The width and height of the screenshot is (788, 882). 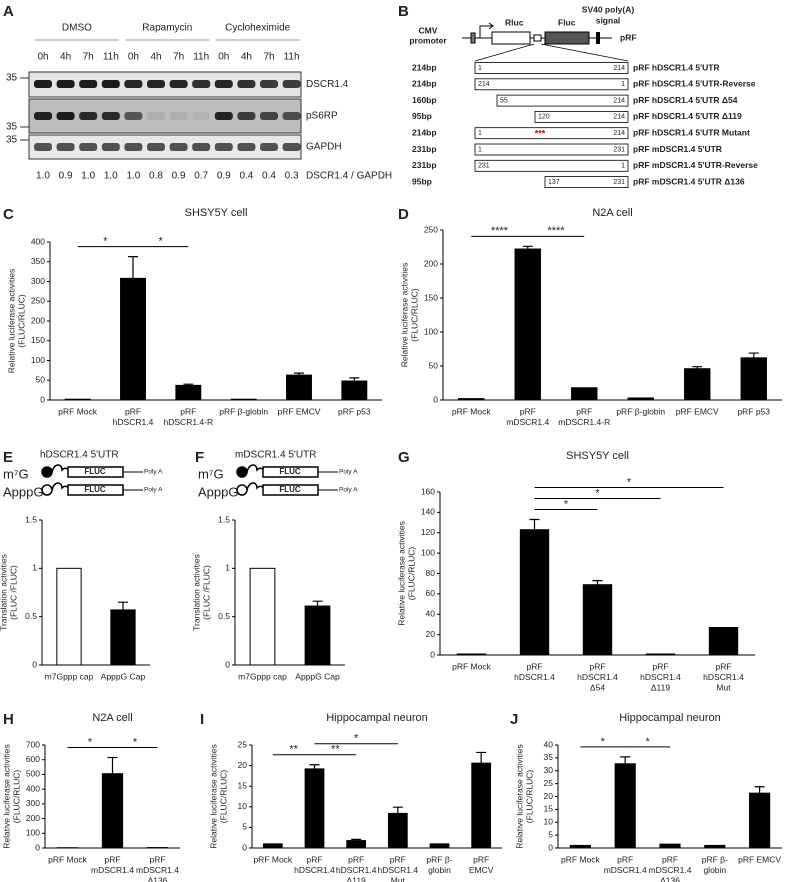 I want to click on x-tick-label: hDSCR1.4, so click(x=723, y=677).